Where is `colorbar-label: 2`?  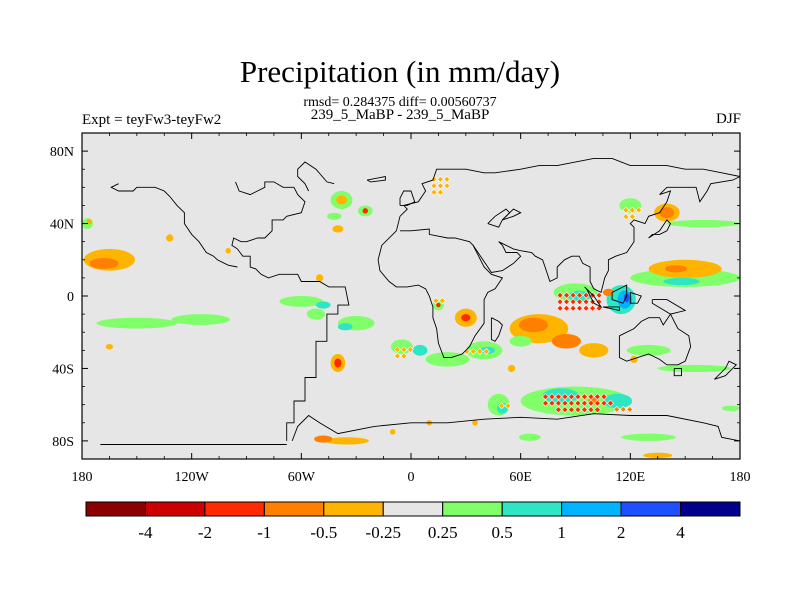 colorbar-label: 2 is located at coordinates (621, 532).